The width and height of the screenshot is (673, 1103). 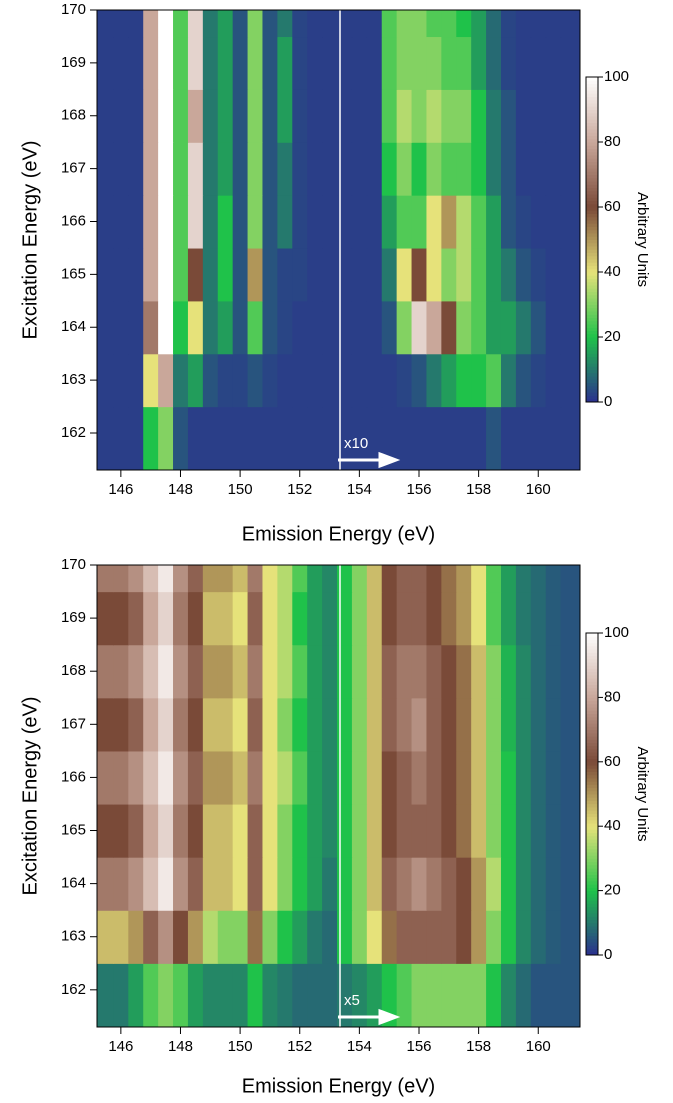 I want to click on x-tick-label: 148, so click(x=180, y=1046).